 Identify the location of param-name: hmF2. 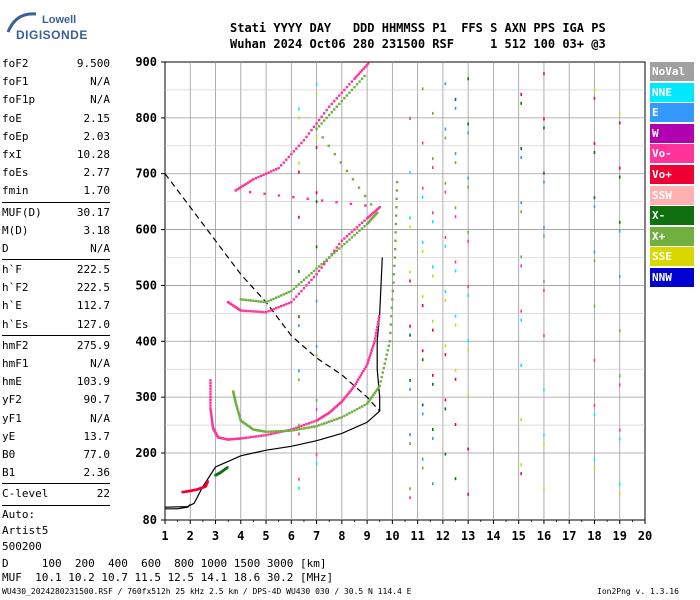
(15, 345).